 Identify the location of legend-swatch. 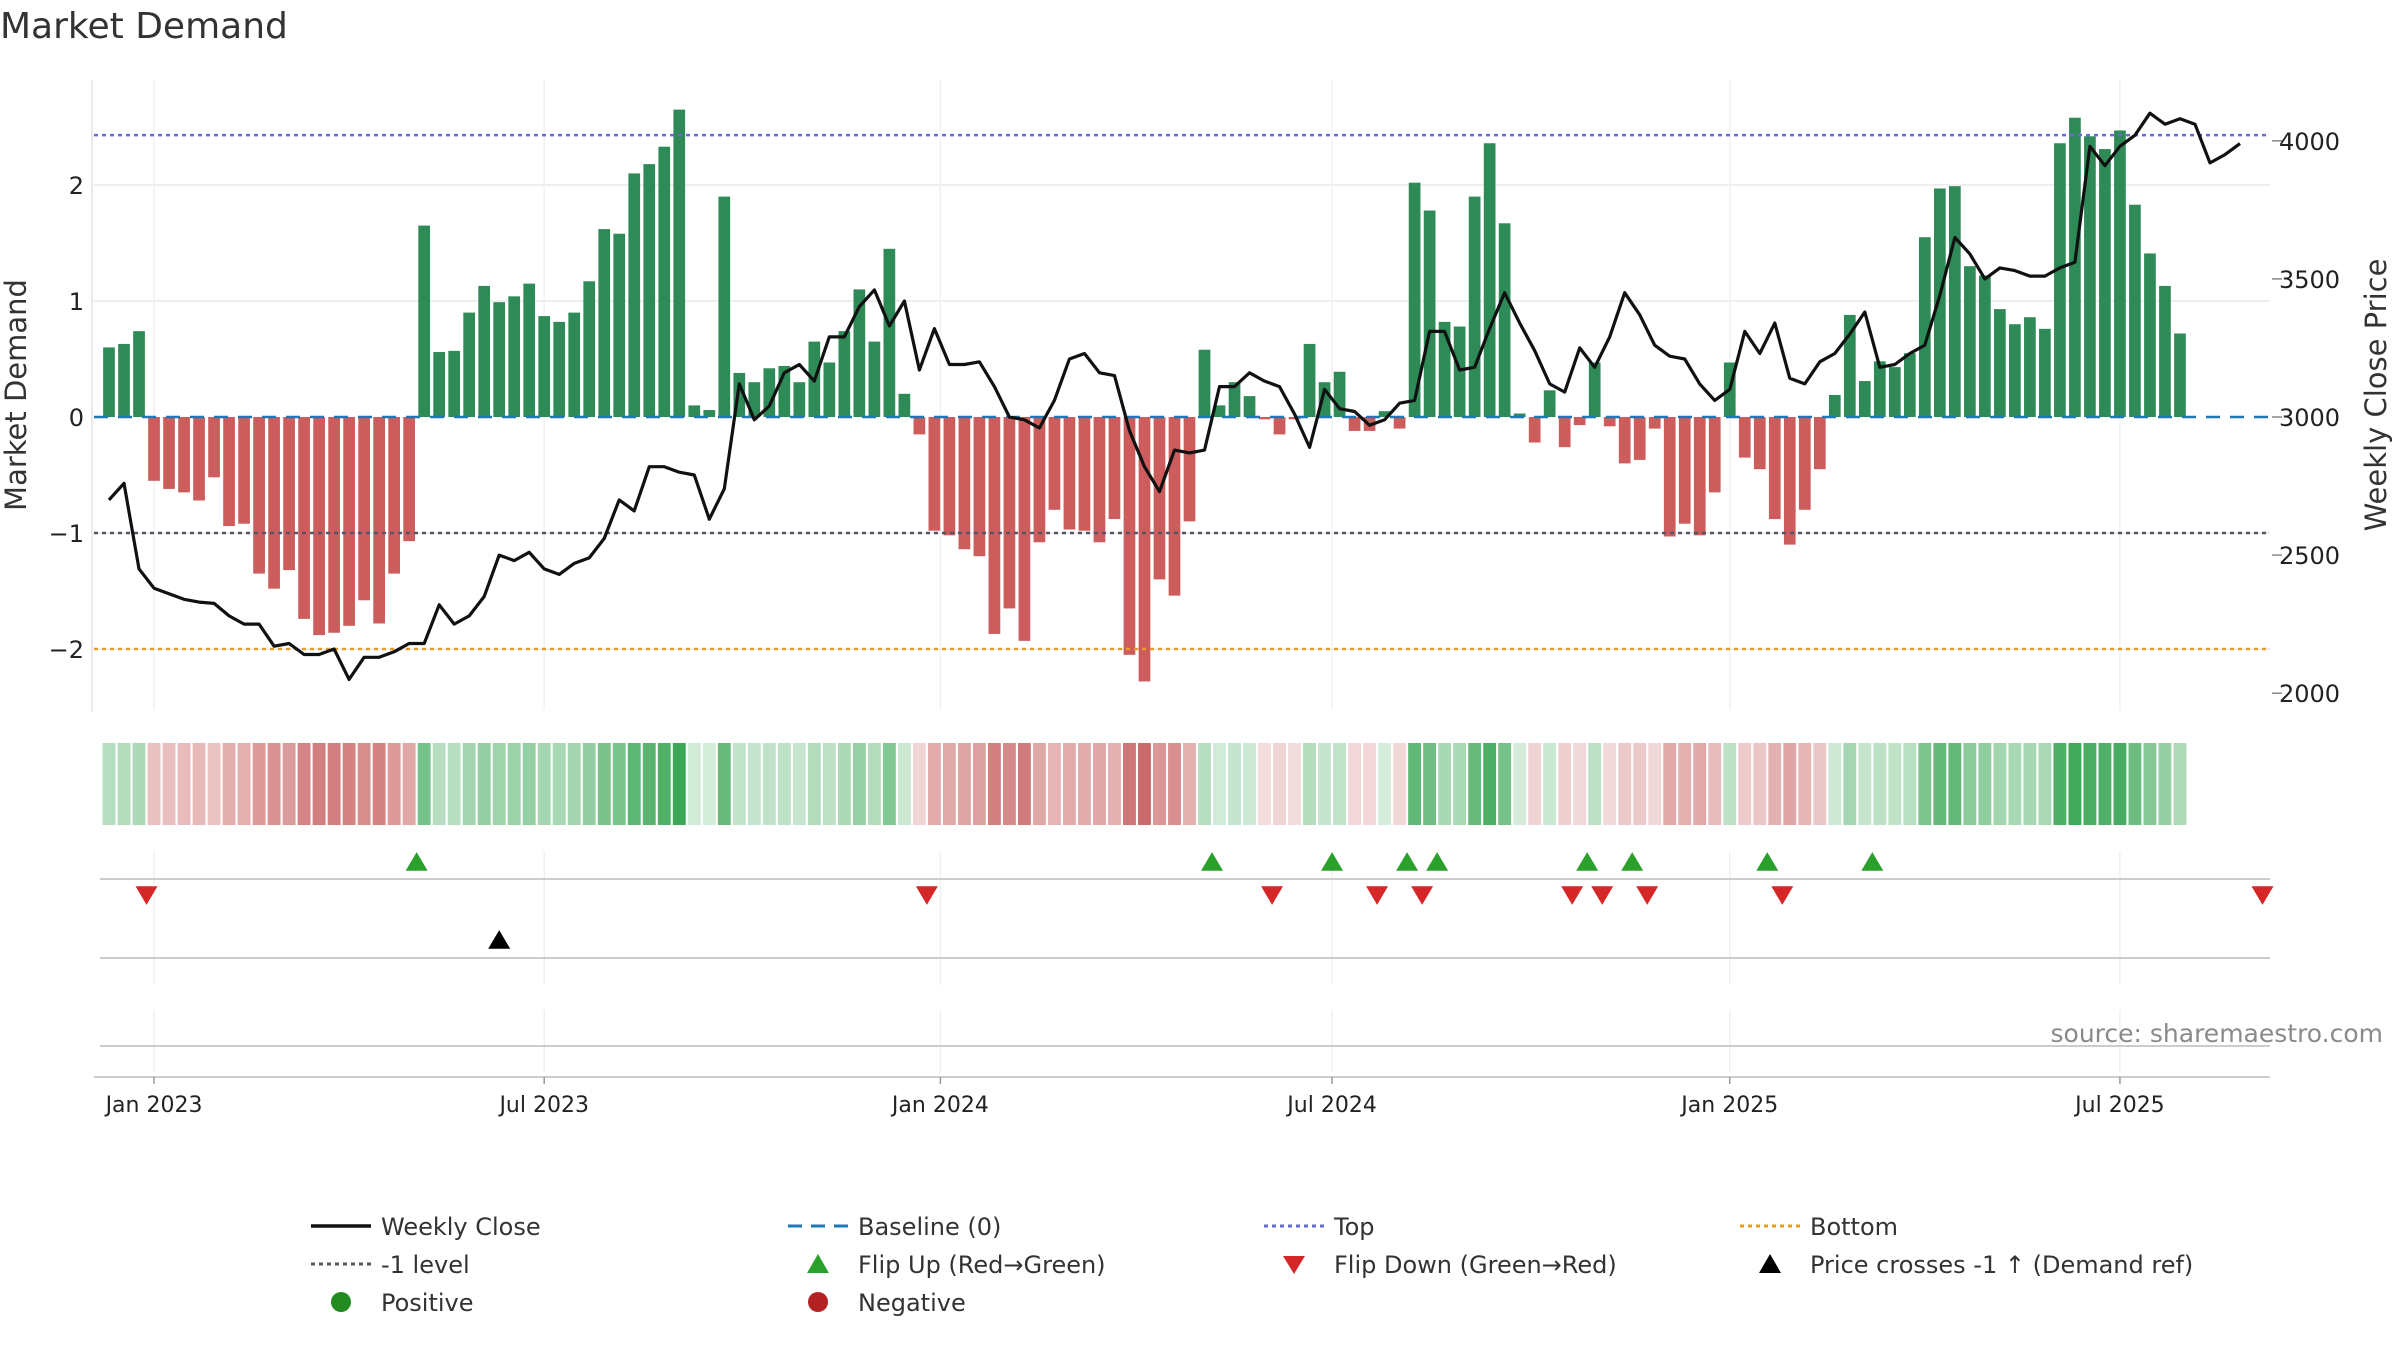
(1770, 1263).